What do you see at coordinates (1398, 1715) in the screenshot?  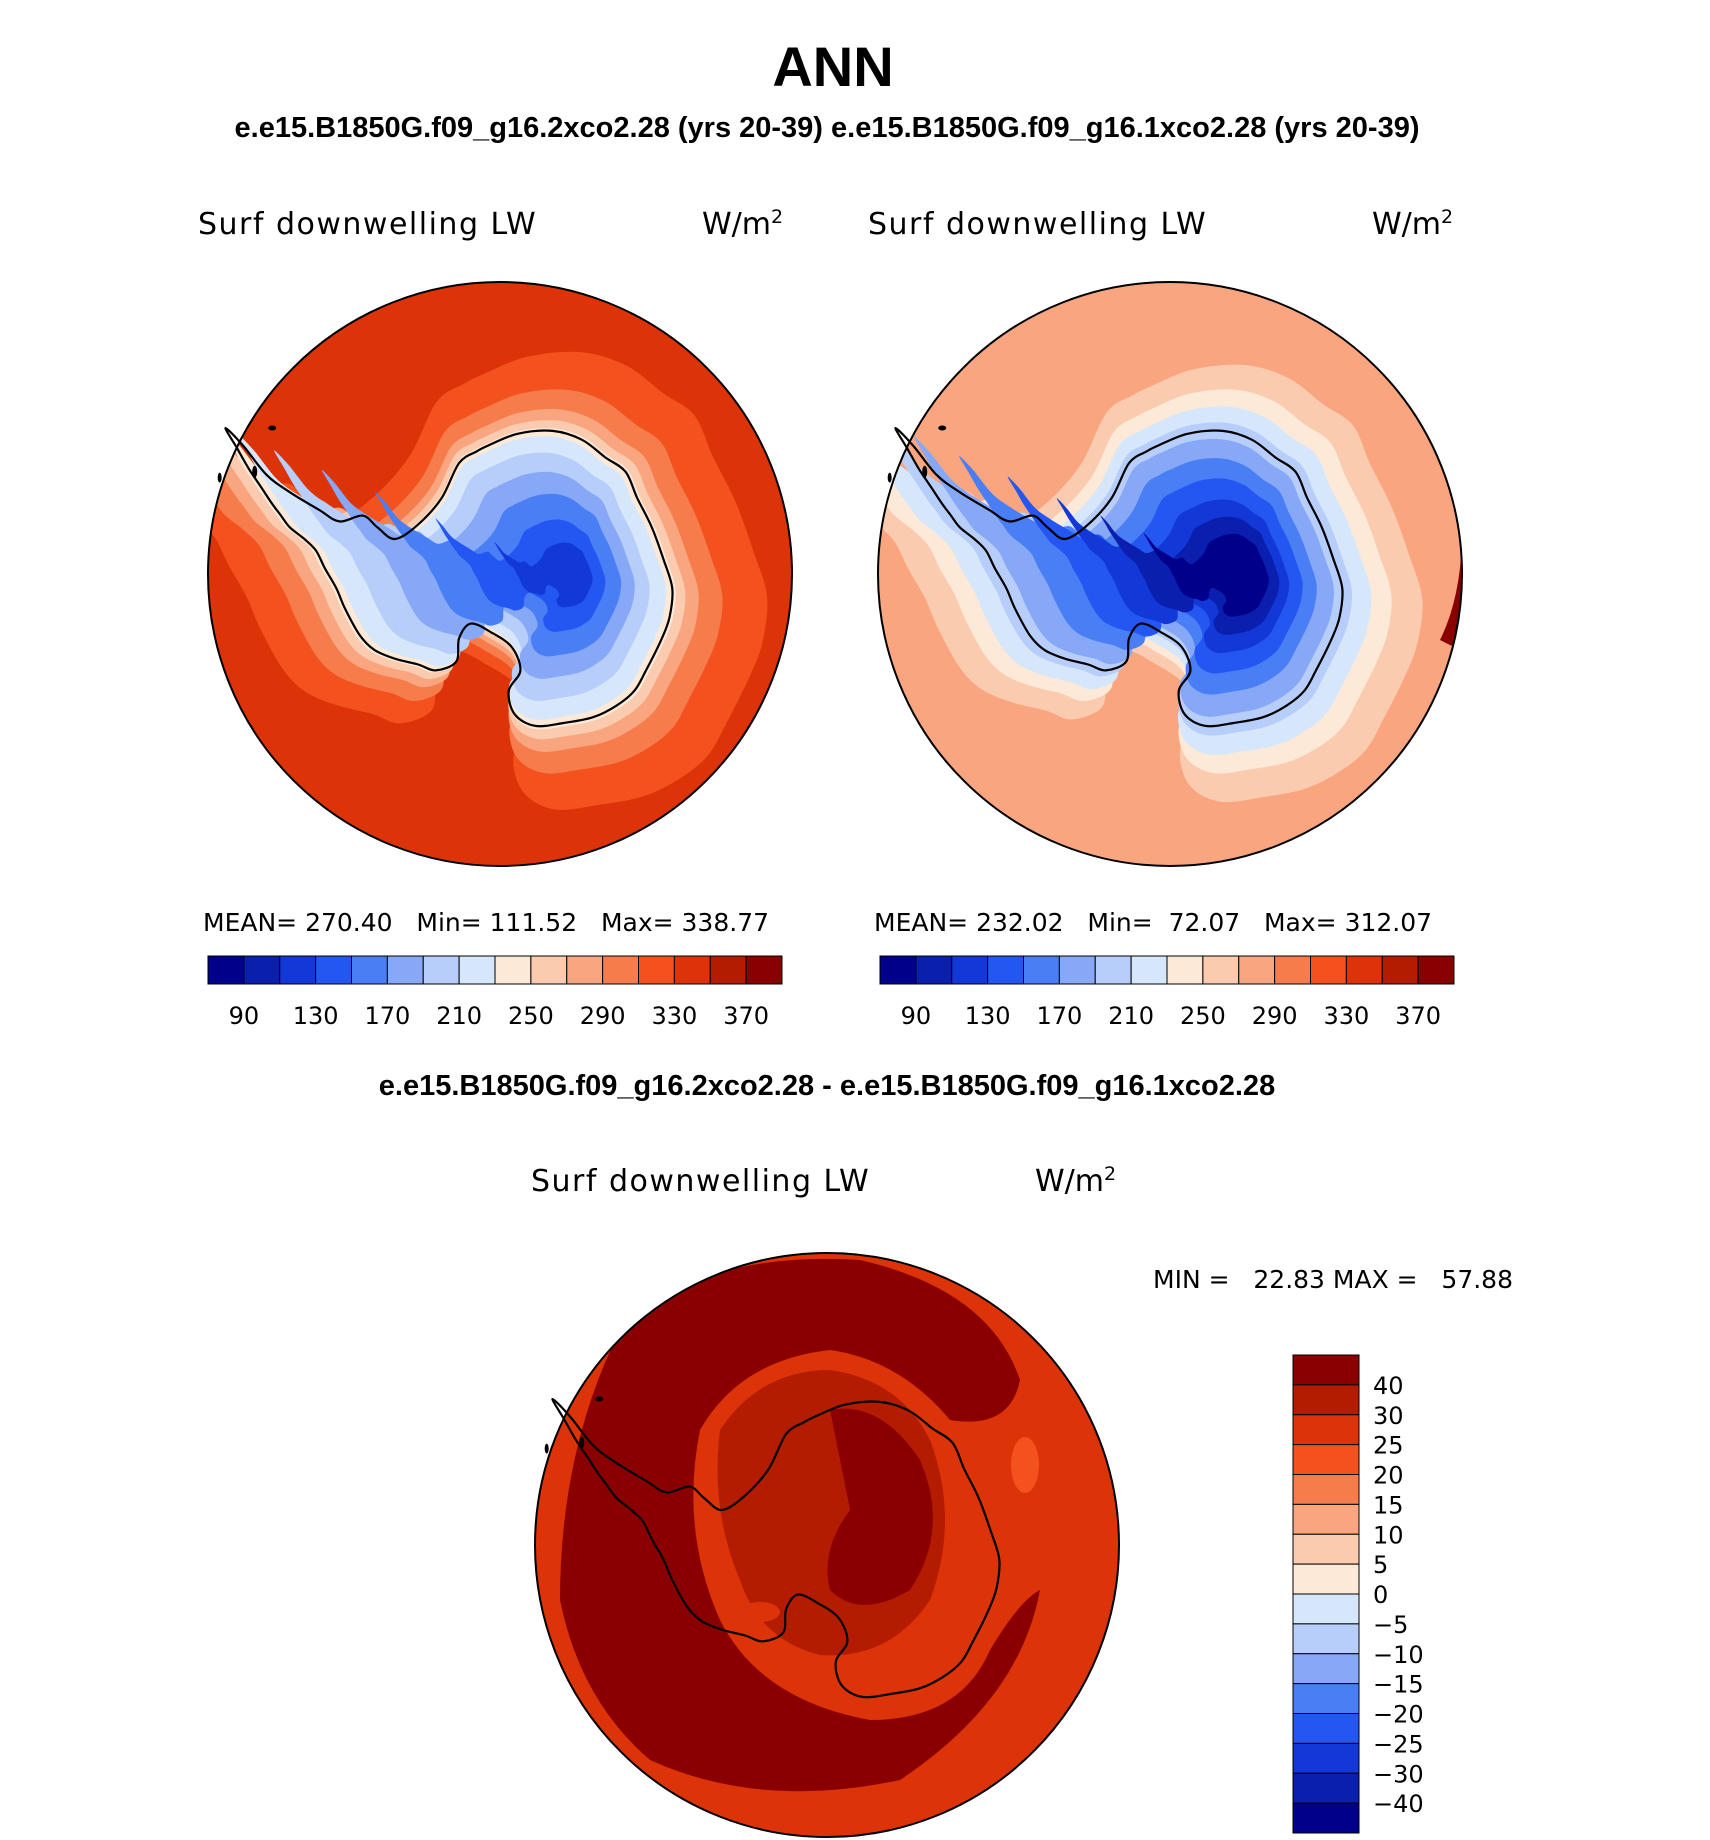 I see `colorbar-tick-label: −20` at bounding box center [1398, 1715].